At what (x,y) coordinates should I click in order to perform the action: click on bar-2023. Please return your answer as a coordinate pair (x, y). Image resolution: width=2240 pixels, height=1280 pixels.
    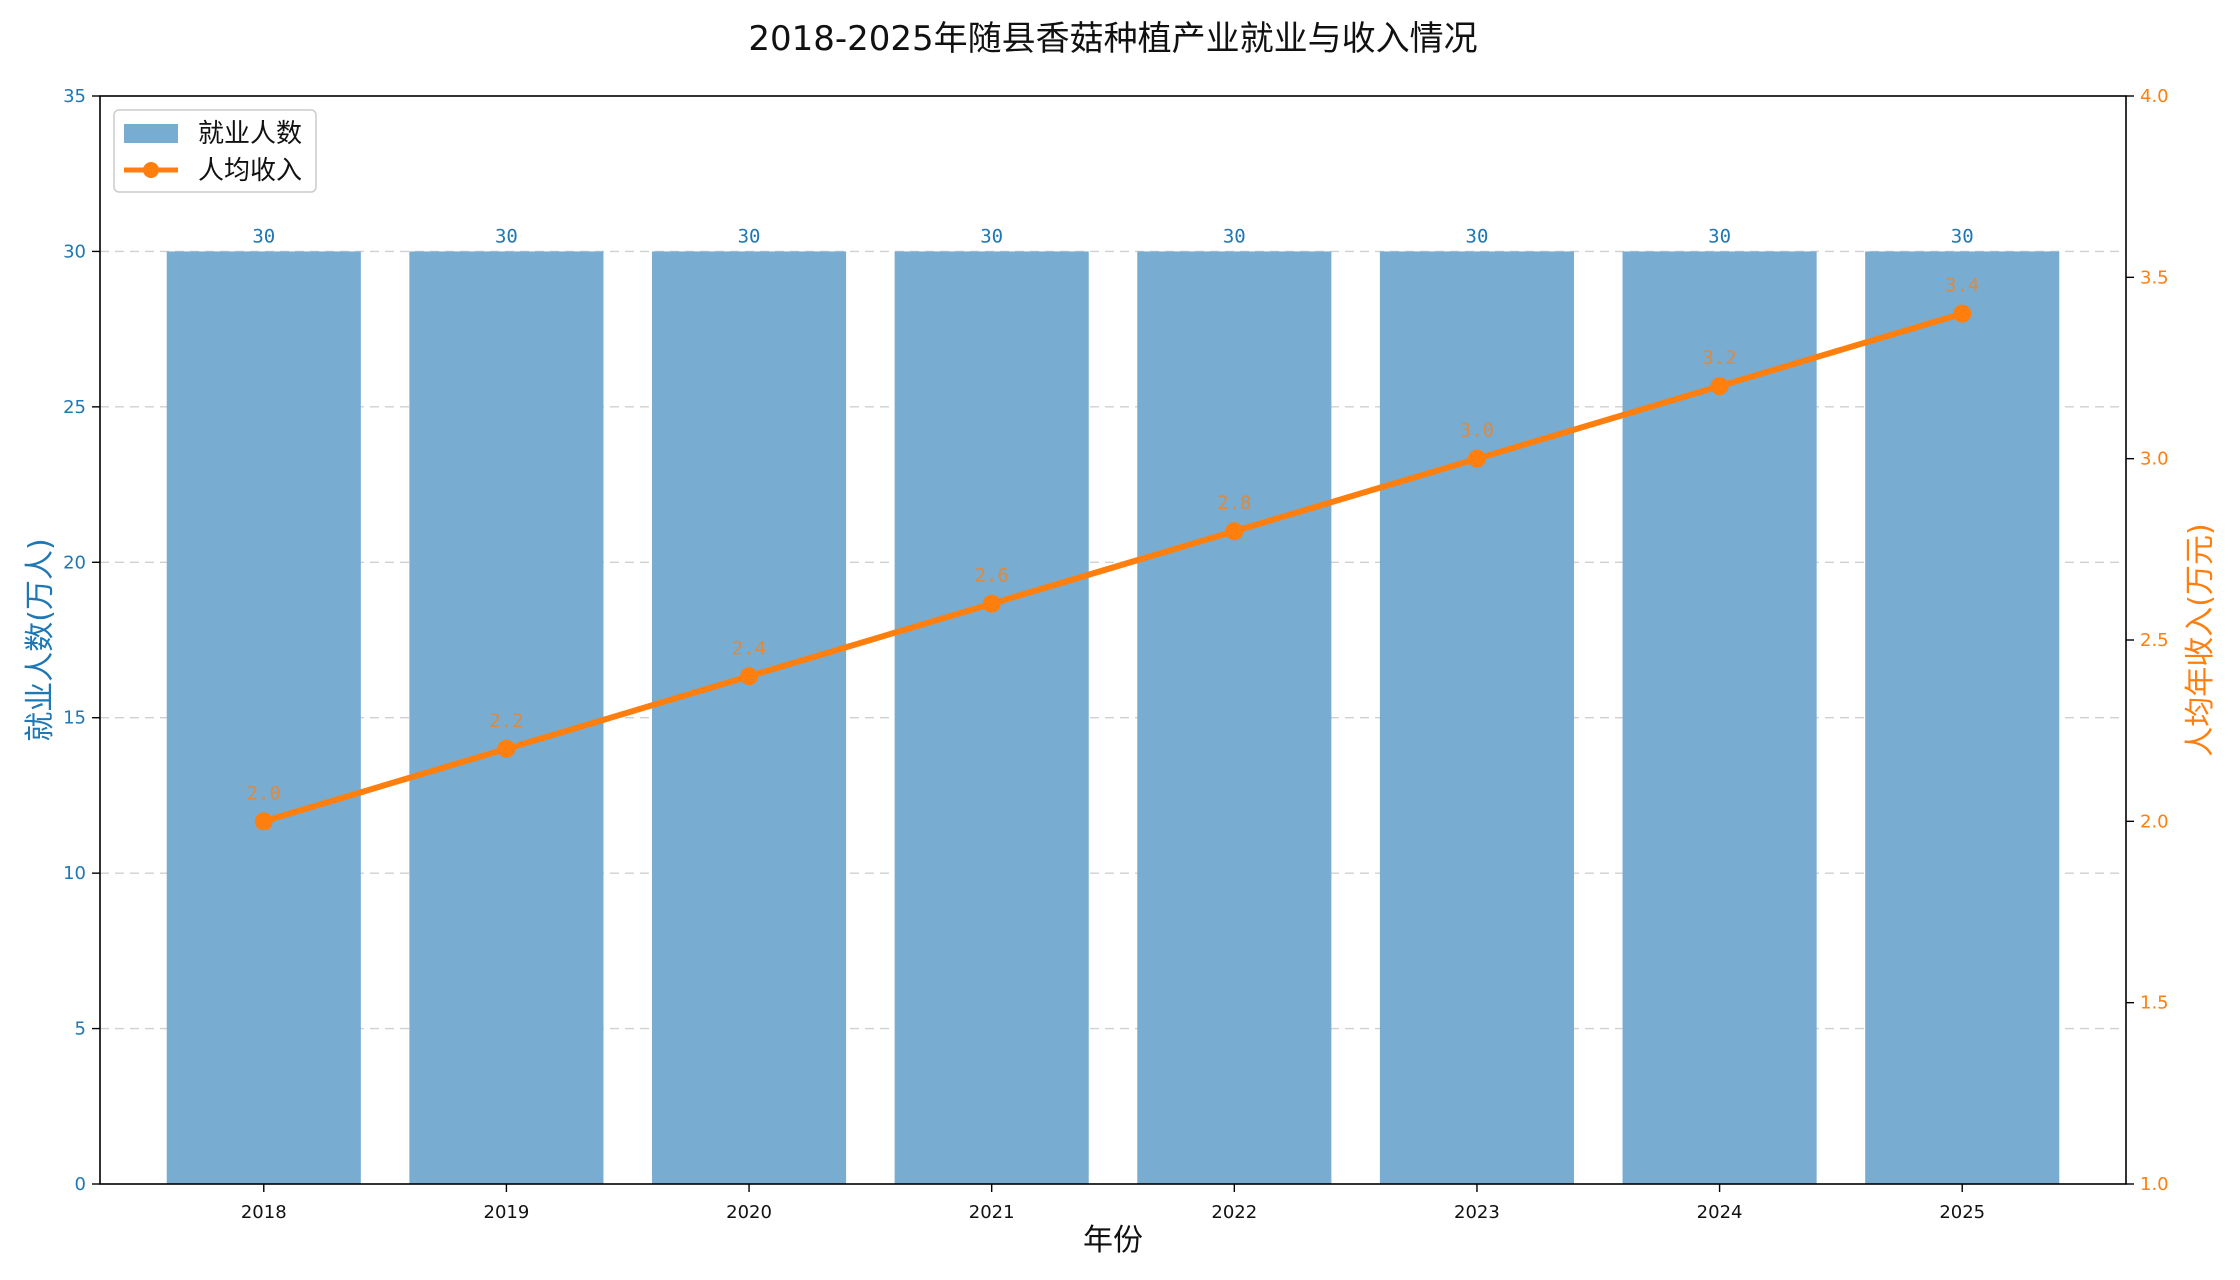
    Looking at the image, I should click on (1477, 717).